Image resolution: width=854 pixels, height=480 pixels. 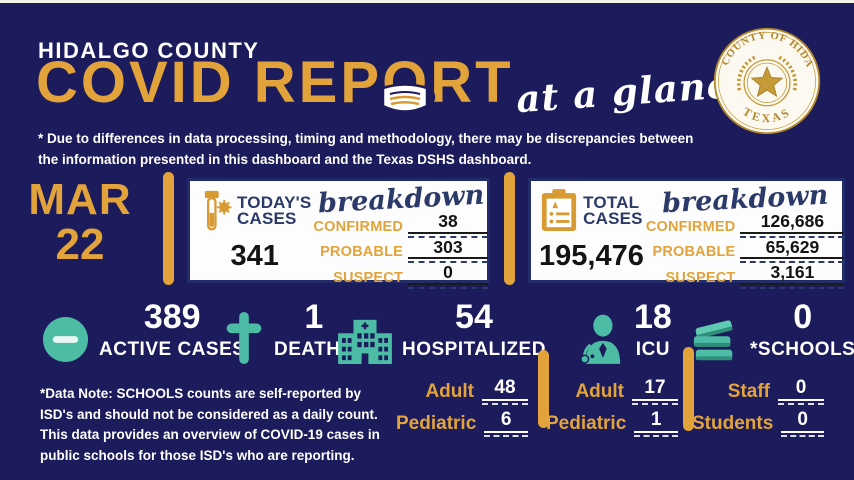 What do you see at coordinates (772, 330) in the screenshot?
I see `stat-schools: 0 *SCHOOLS` at bounding box center [772, 330].